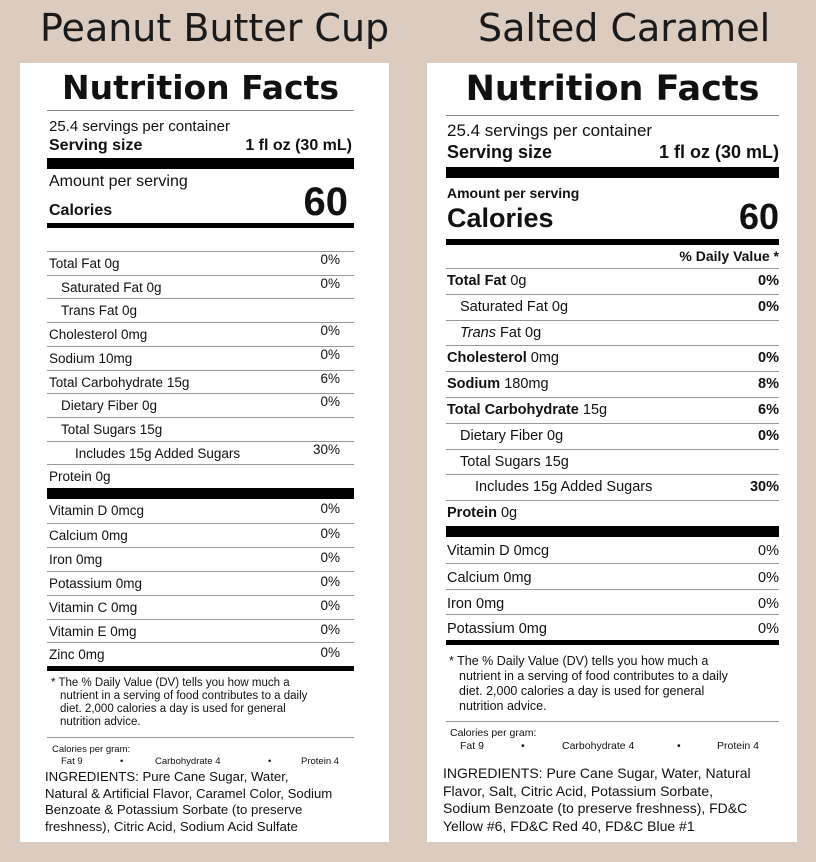 The height and width of the screenshot is (862, 816). Describe the element at coordinates (612, 332) in the screenshot. I see `right-nutrient-row: Trans Fat 0g` at that location.